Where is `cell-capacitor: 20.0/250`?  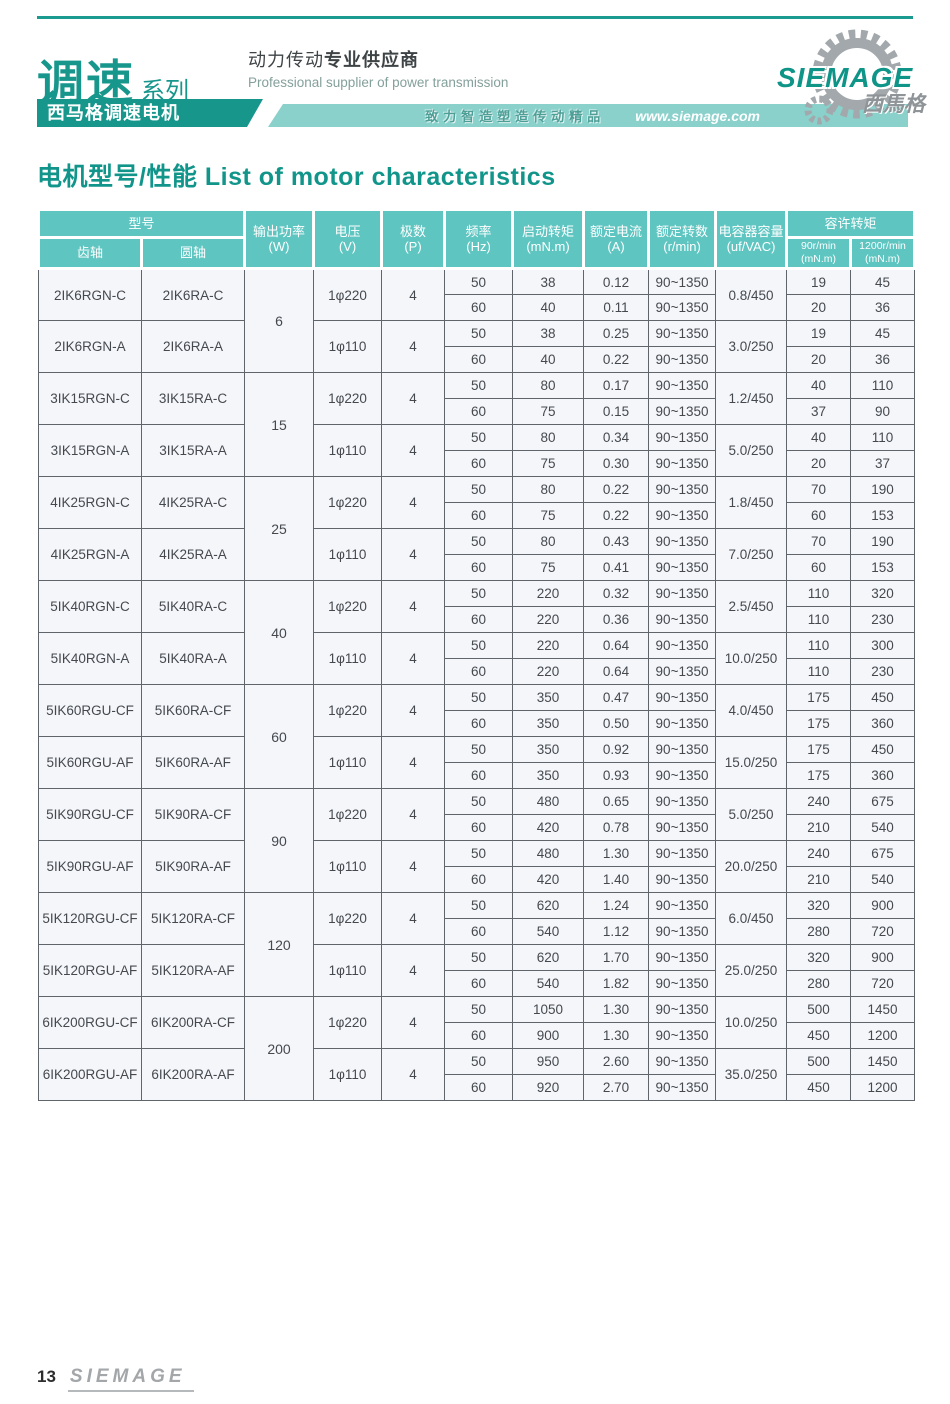 cell-capacitor: 20.0/250 is located at coordinates (751, 867).